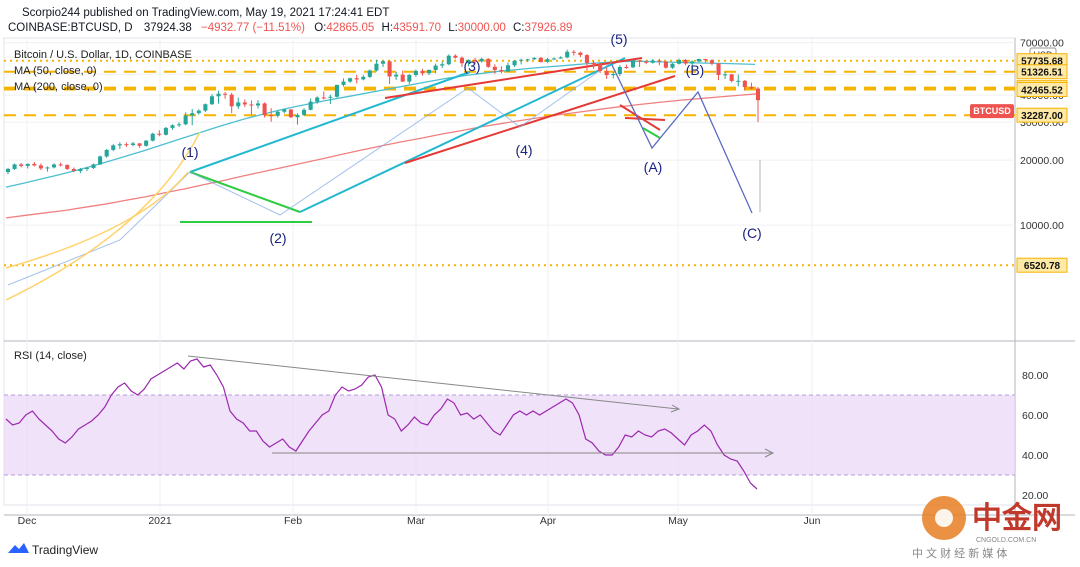 The width and height of the screenshot is (1080, 567). I want to click on rsi-tick-label: 60.00, so click(1035, 416).